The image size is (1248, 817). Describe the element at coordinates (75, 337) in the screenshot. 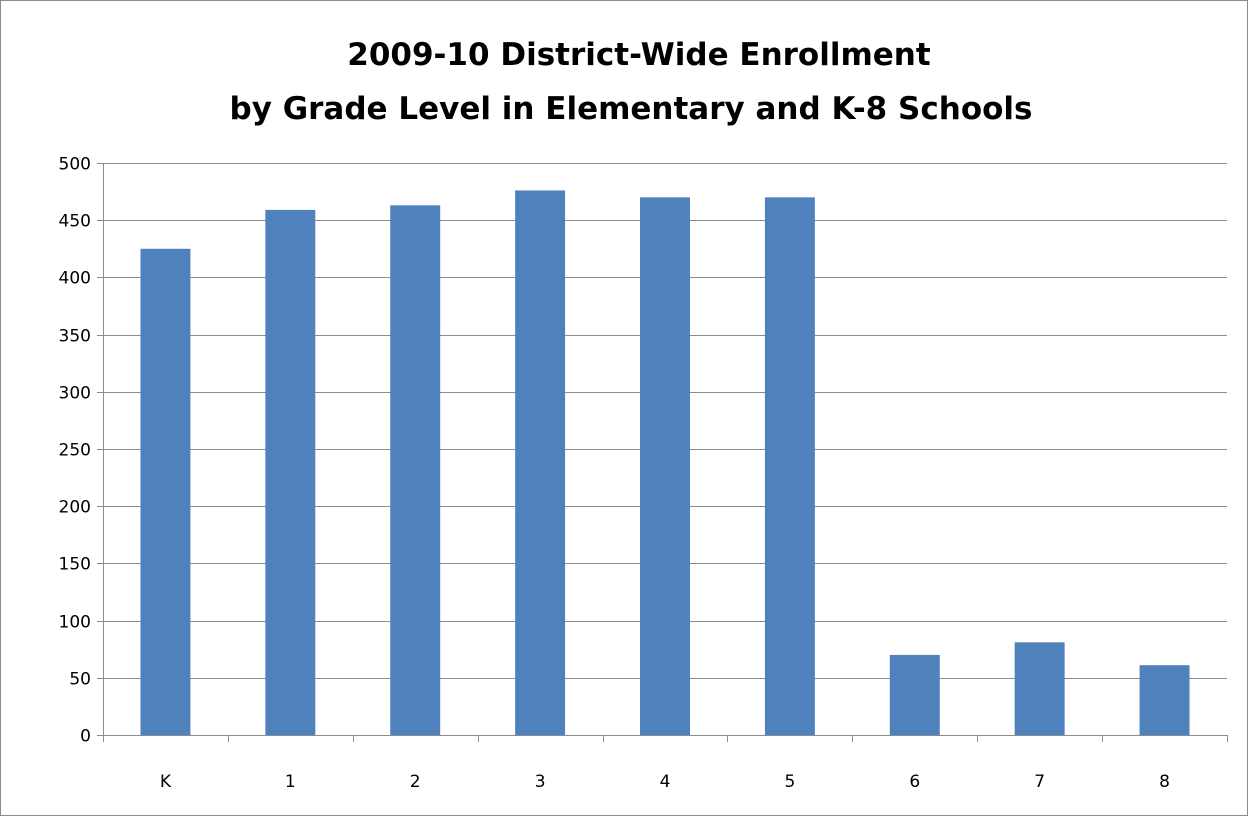

I see `y-tick-label: 350` at that location.